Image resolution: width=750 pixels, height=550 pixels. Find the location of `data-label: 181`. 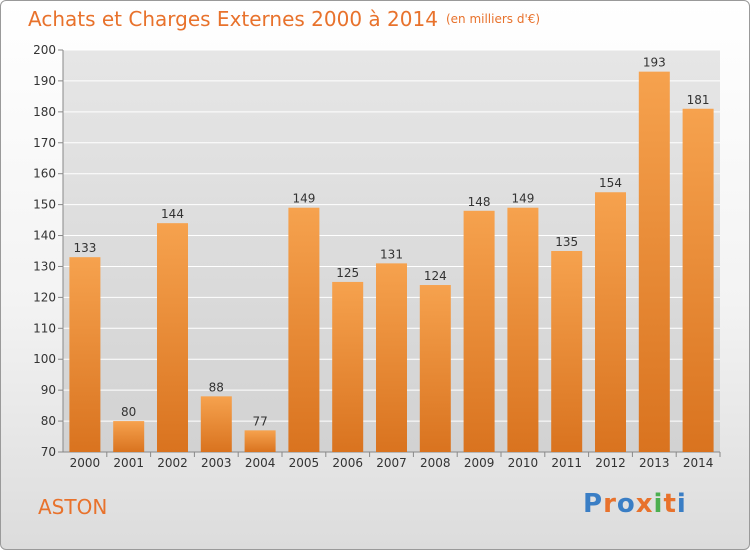

data-label: 181 is located at coordinates (698, 100).